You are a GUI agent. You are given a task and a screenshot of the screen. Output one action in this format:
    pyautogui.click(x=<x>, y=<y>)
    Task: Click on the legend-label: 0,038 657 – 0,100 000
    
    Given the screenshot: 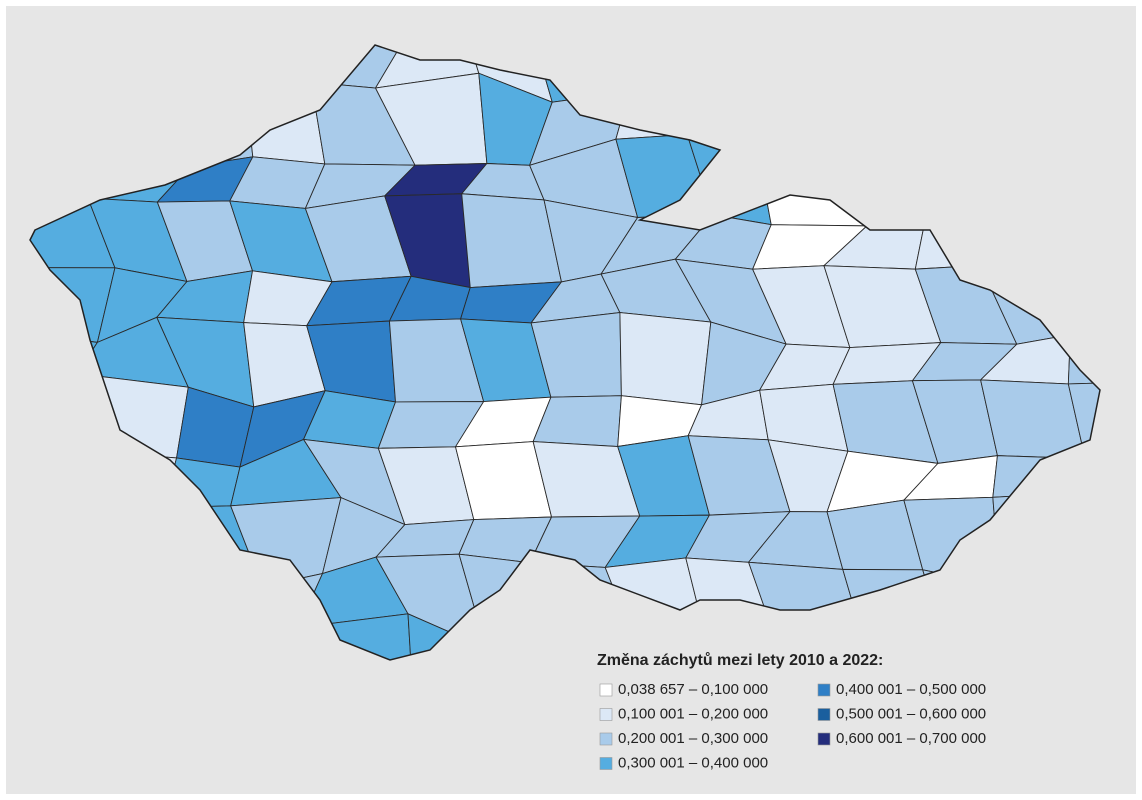 What is the action you would take?
    pyautogui.click(x=693, y=689)
    